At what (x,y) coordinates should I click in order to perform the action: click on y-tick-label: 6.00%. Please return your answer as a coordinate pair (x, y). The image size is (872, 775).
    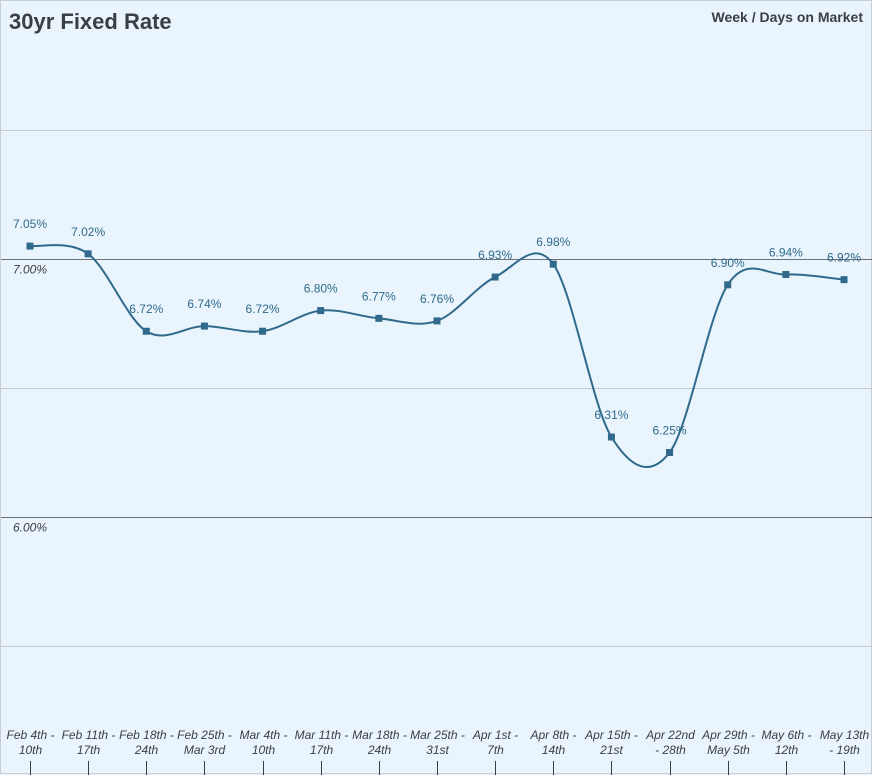
    Looking at the image, I should click on (30, 528).